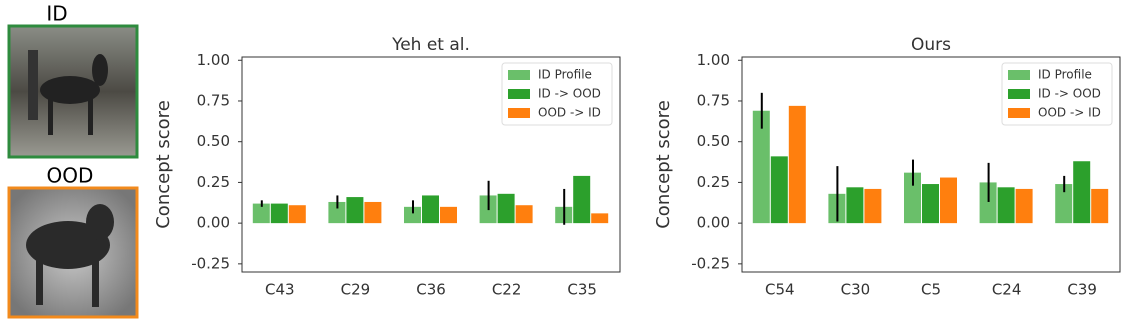  What do you see at coordinates (68, 92) in the screenshot?
I see `horses` at bounding box center [68, 92].